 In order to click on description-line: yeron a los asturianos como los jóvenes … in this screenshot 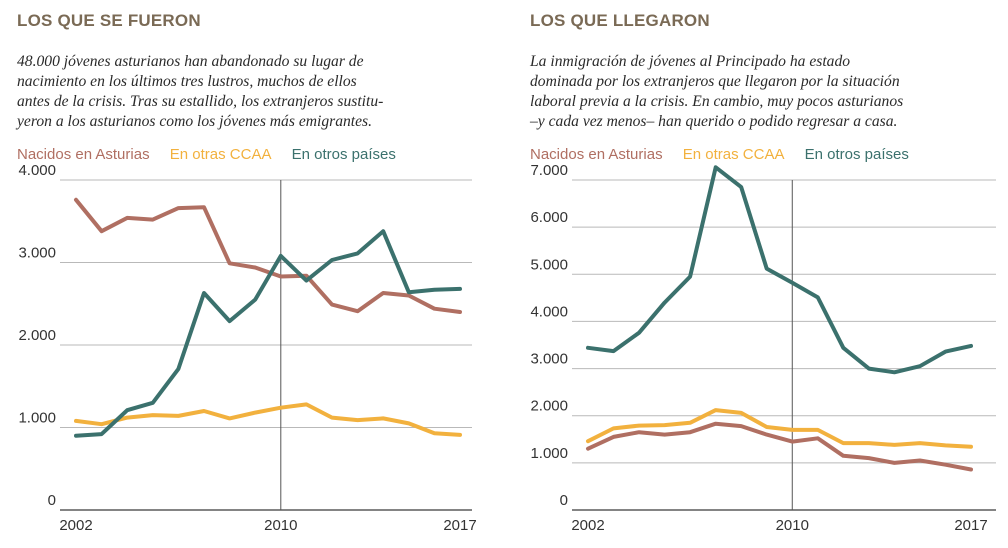, I will do `click(195, 121)`.